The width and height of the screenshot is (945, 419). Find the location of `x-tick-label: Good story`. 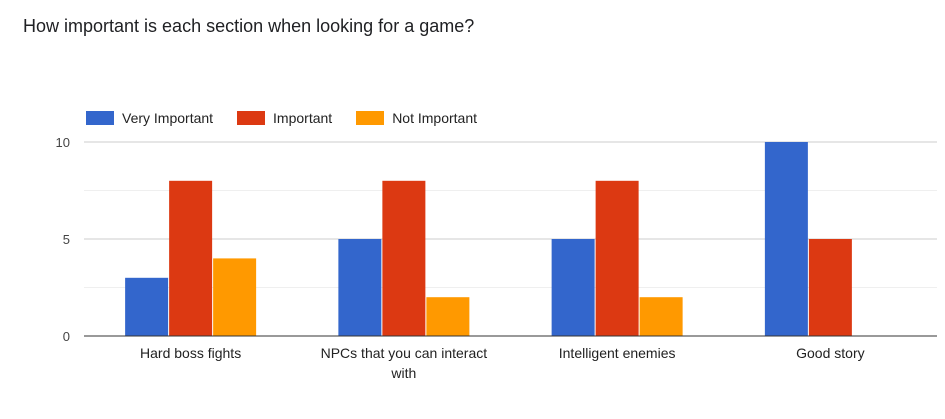

x-tick-label: Good story is located at coordinates (830, 353).